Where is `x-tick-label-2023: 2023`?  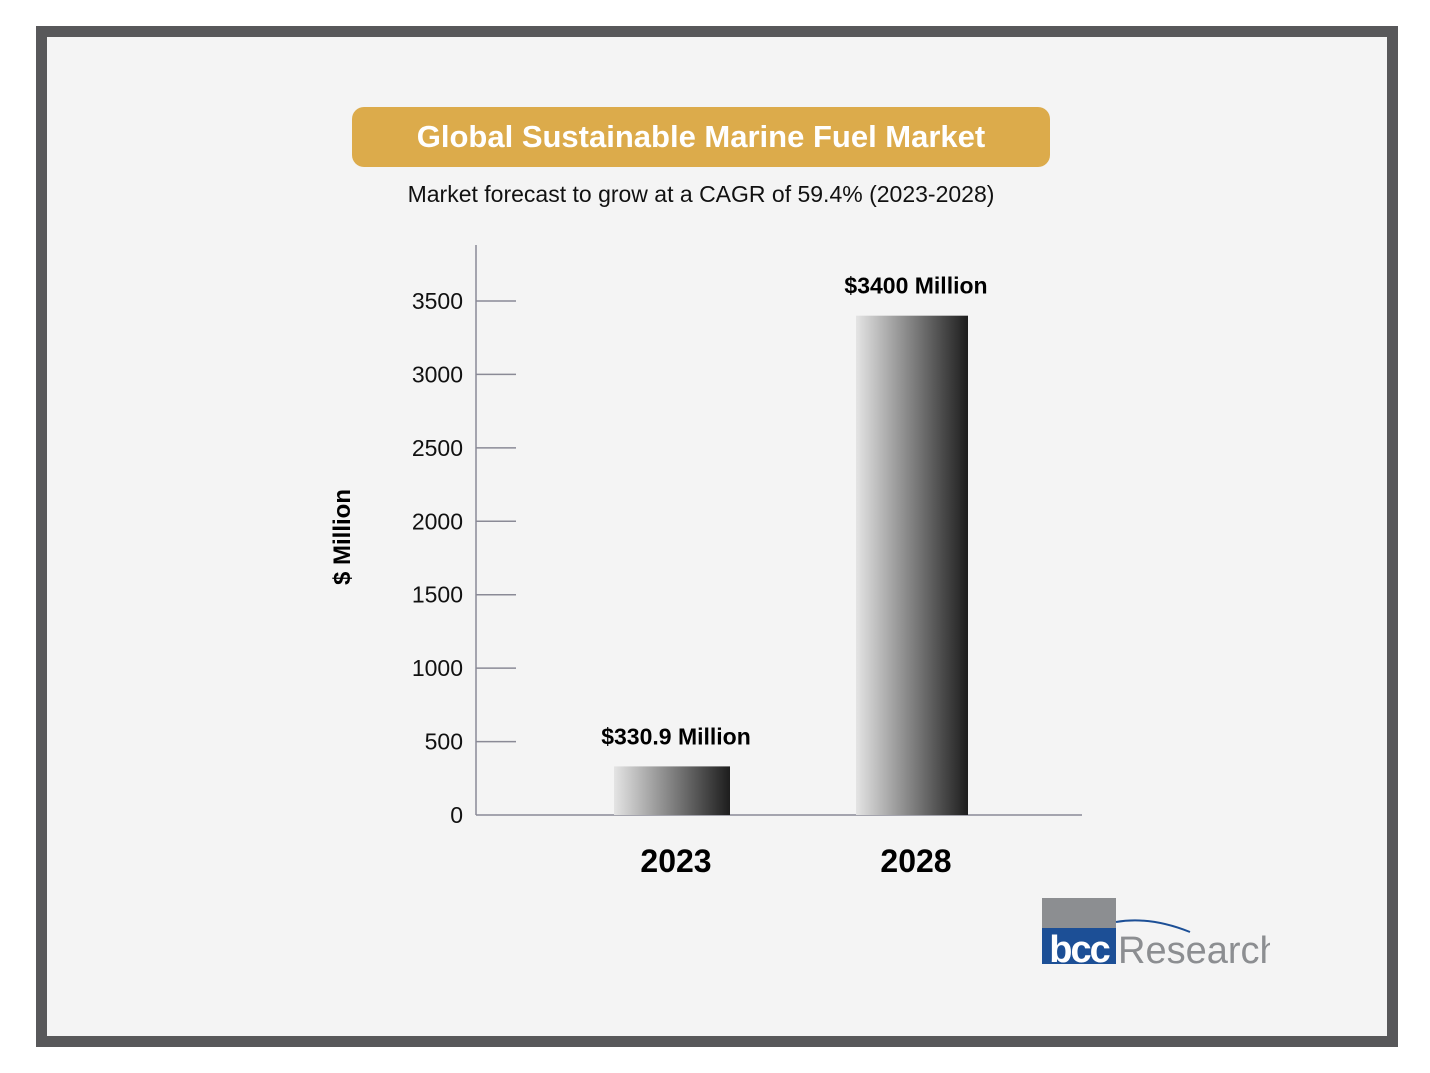
x-tick-label-2023: 2023 is located at coordinates (675, 861).